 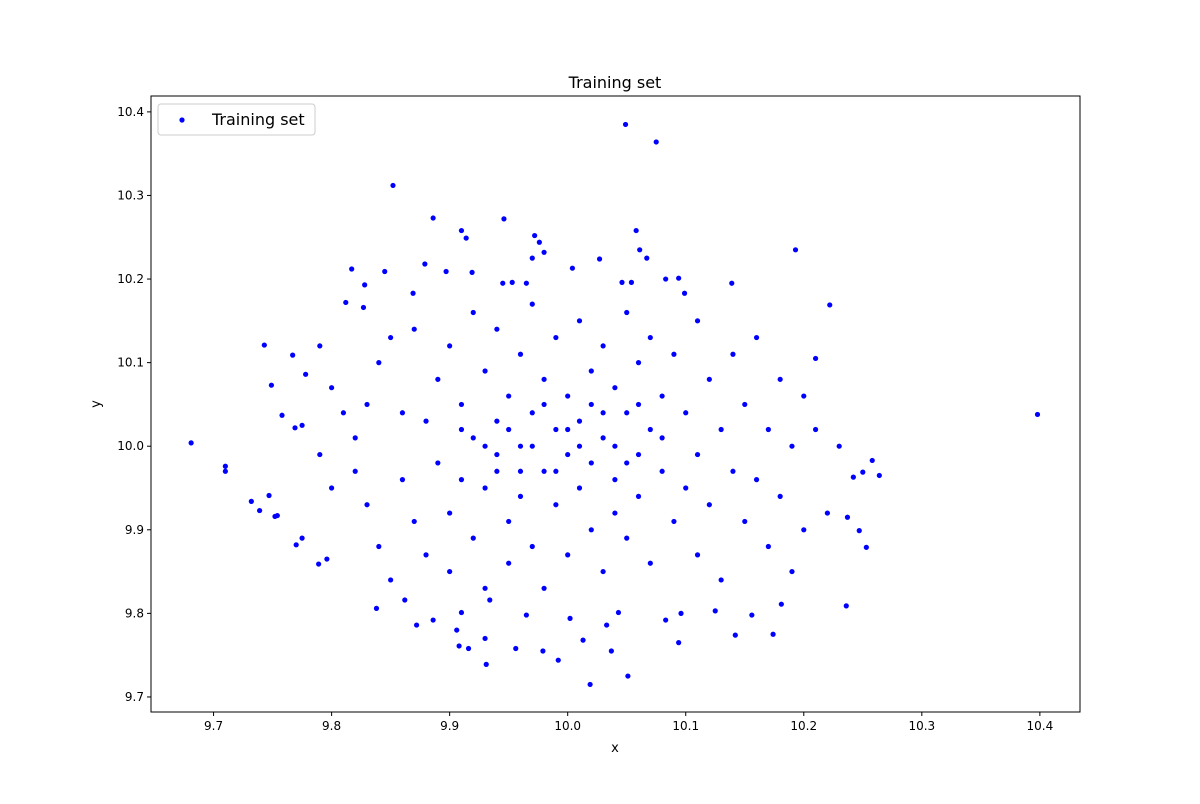 What do you see at coordinates (803, 726) in the screenshot?
I see `x-tick-label: 10.2` at bounding box center [803, 726].